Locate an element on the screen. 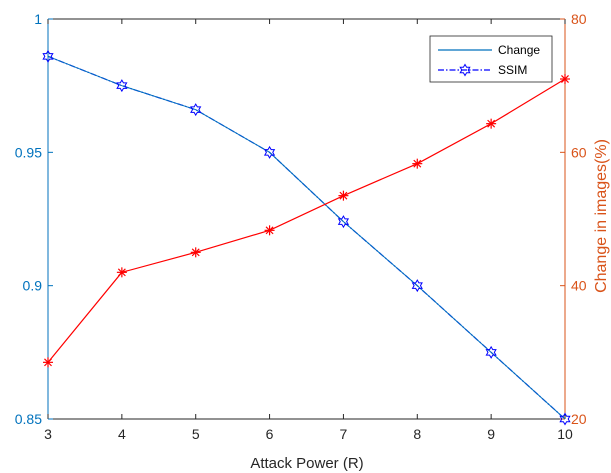 The image size is (611, 473). y-tick-label: 0.95 is located at coordinates (28, 152).